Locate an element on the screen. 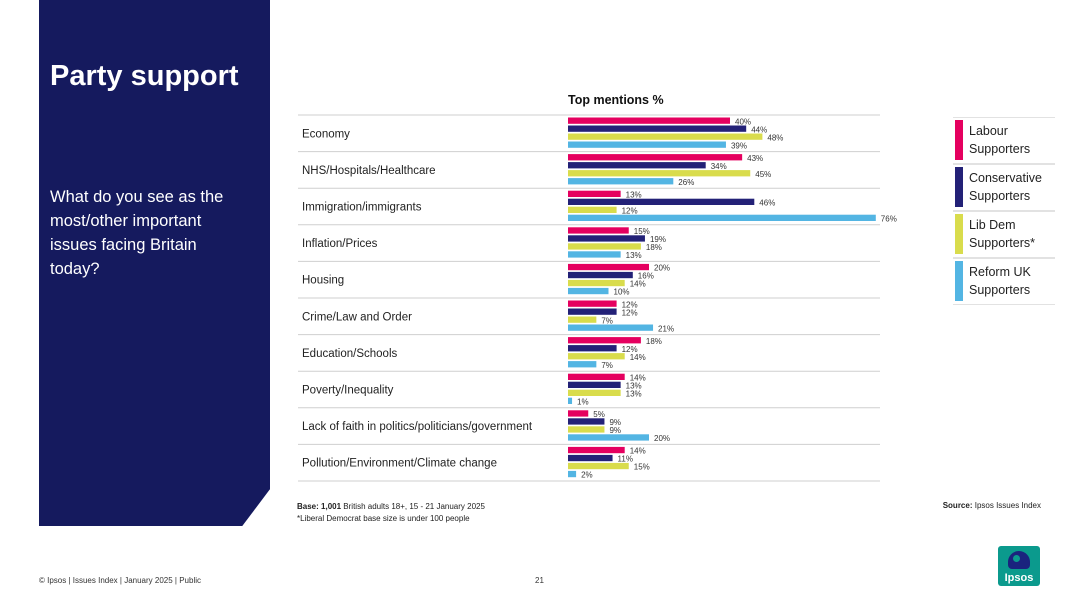  data-label: 21% is located at coordinates (666, 328).